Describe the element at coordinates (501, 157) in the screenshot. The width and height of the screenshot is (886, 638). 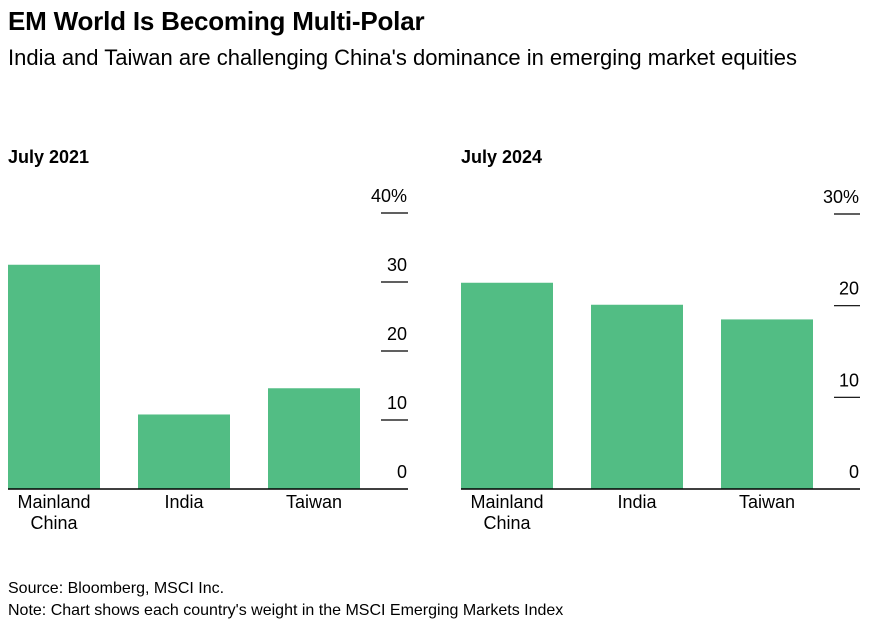
I see `panel-title: July 2024` at that location.